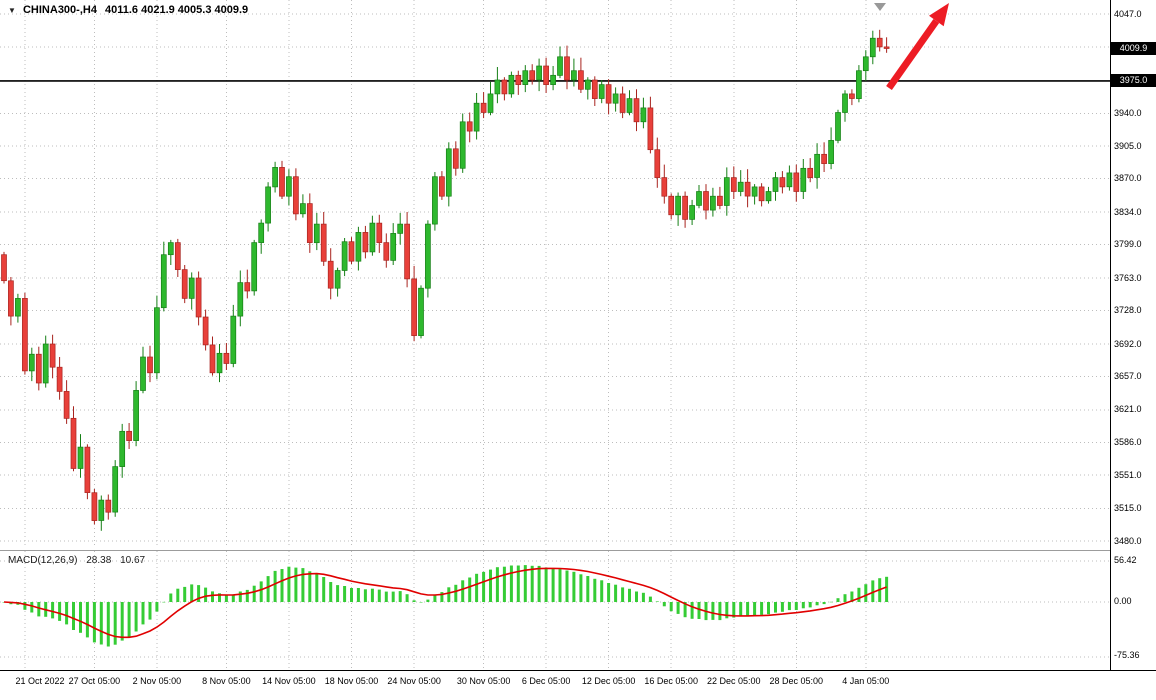 Image resolution: width=1156 pixels, height=700 pixels. I want to click on time-axis-label: 2 Nov 05:00, so click(157, 681).